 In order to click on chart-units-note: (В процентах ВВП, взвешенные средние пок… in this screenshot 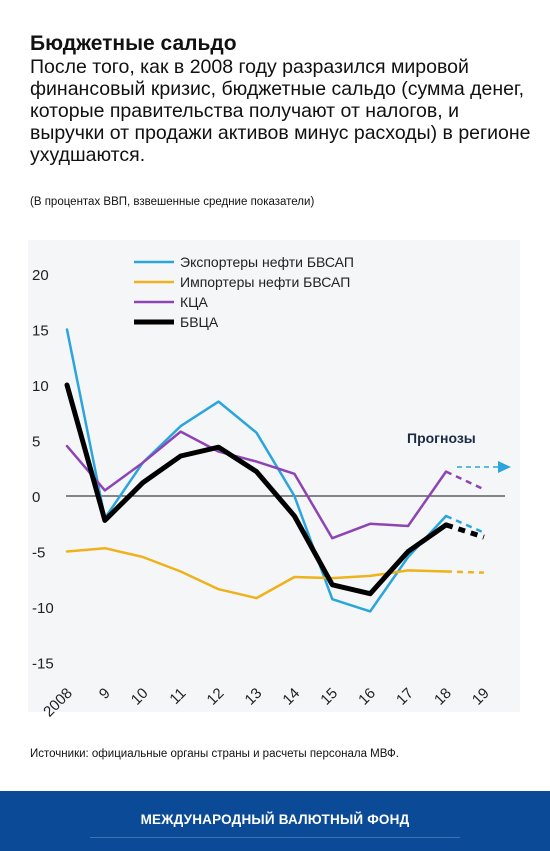, I will do `click(172, 202)`.